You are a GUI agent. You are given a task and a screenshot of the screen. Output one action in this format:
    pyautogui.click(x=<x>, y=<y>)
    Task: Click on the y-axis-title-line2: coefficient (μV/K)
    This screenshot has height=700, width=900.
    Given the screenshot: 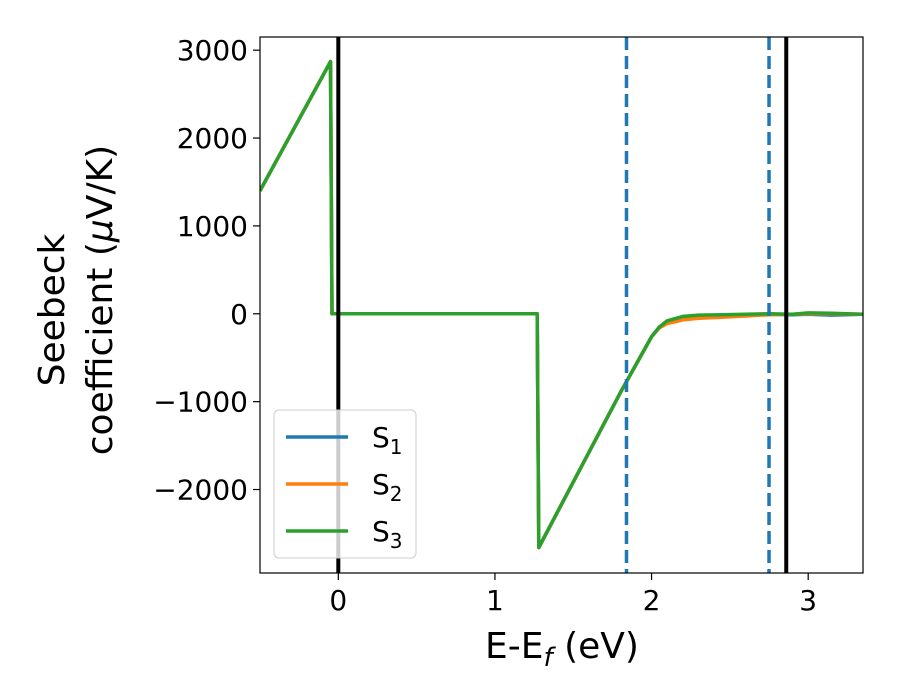 What is the action you would take?
    pyautogui.click(x=100, y=300)
    